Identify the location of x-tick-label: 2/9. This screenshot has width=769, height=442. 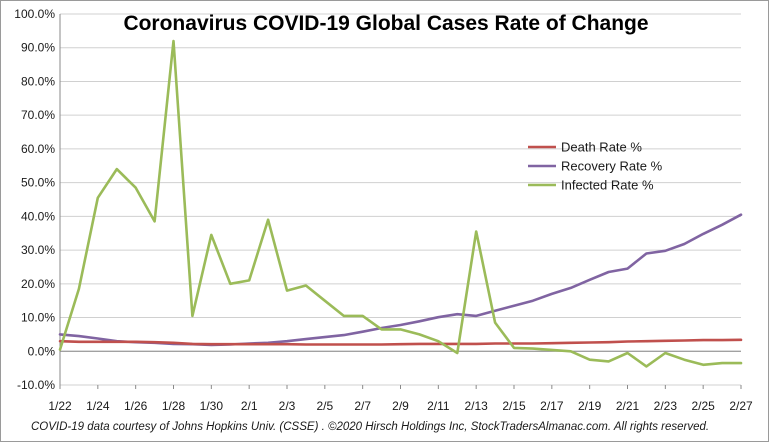
(400, 406).